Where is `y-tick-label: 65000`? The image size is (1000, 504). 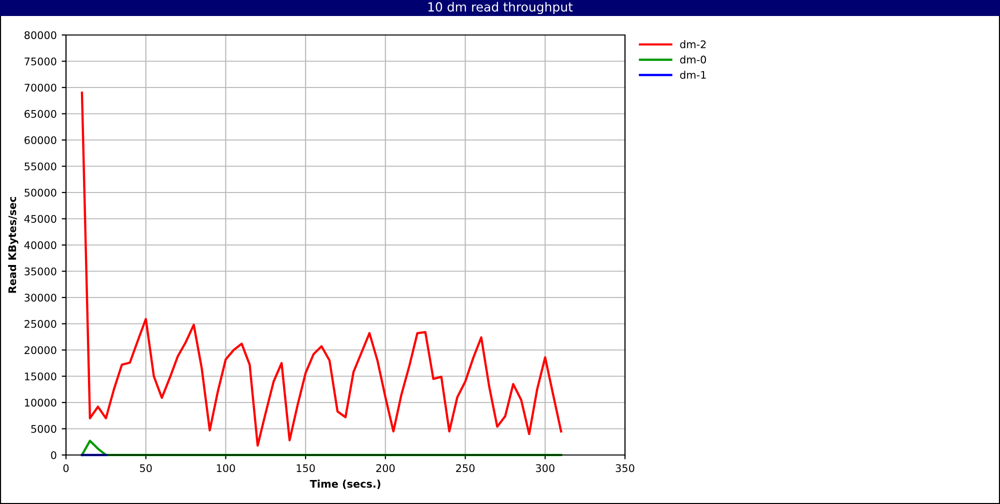 y-tick-label: 65000 is located at coordinates (40, 114).